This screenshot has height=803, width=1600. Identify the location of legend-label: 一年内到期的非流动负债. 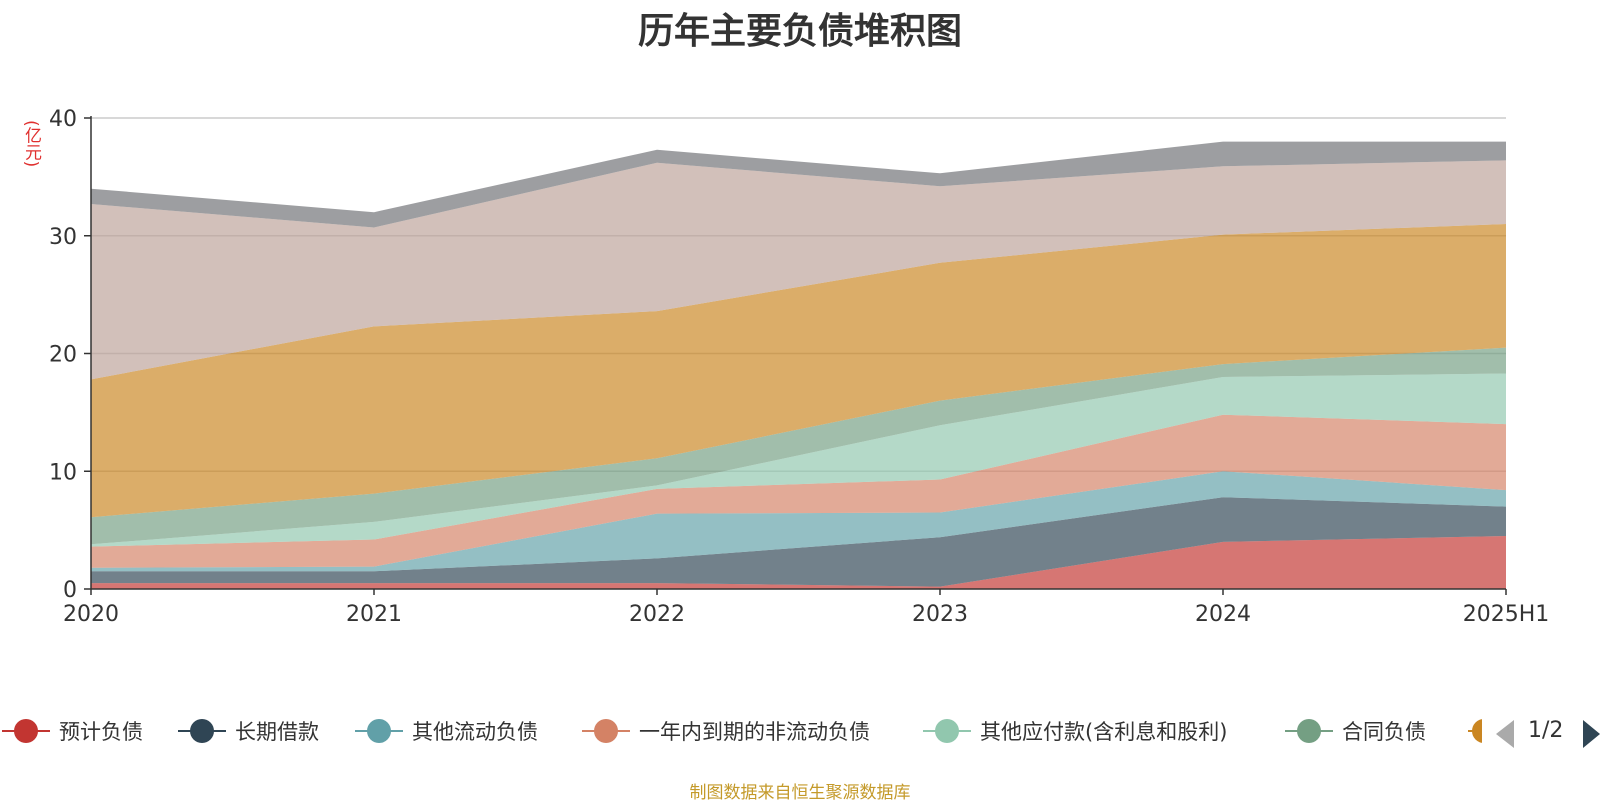
(754, 732).